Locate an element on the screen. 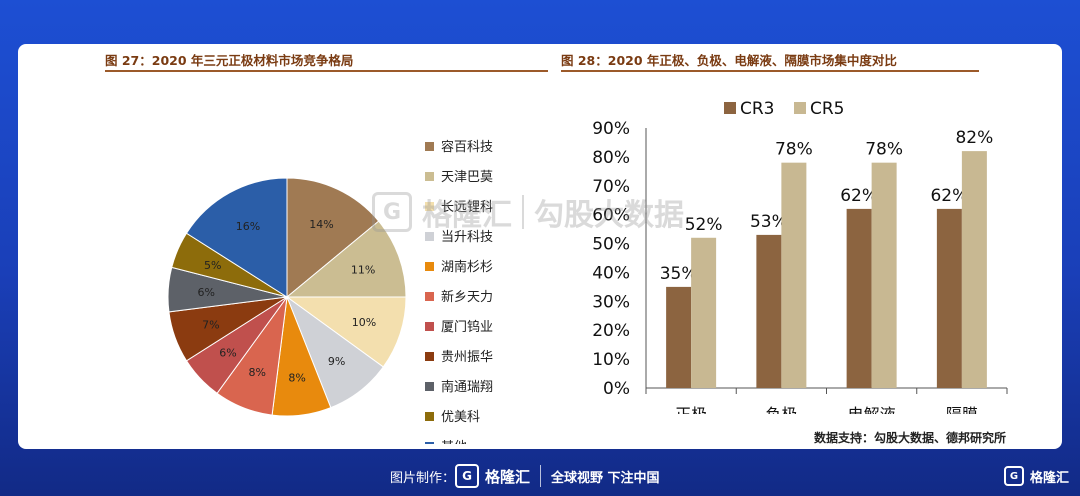 The height and width of the screenshot is (496, 1080). y-tick-label: 30% is located at coordinates (611, 302).